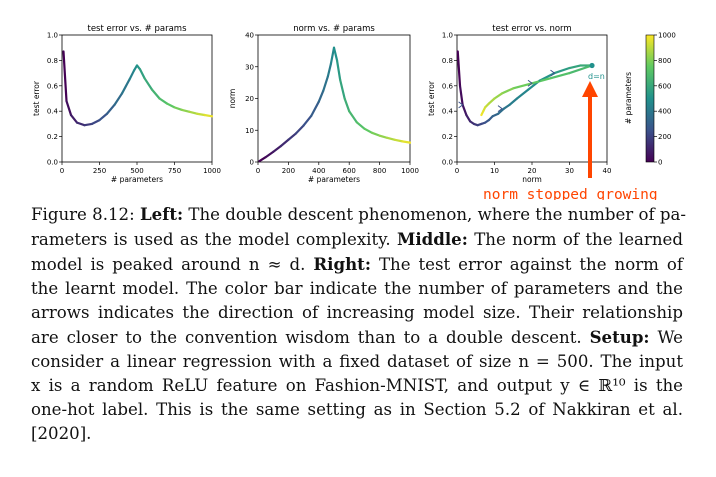 The width and height of the screenshot is (716, 477). Describe the element at coordinates (664, 112) in the screenshot. I see `colorbar-tick-label: 400` at that location.